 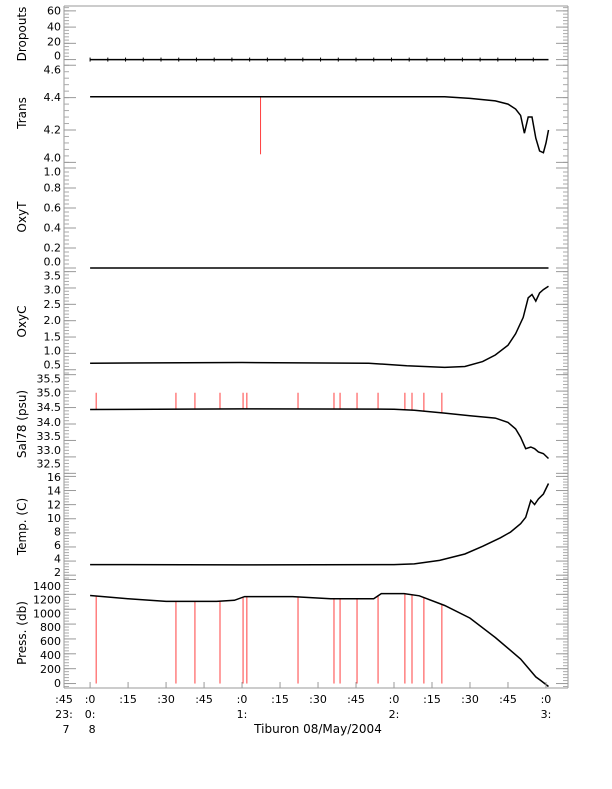 I want to click on y-axis-label: Sal78 (psu), so click(x=22, y=424).